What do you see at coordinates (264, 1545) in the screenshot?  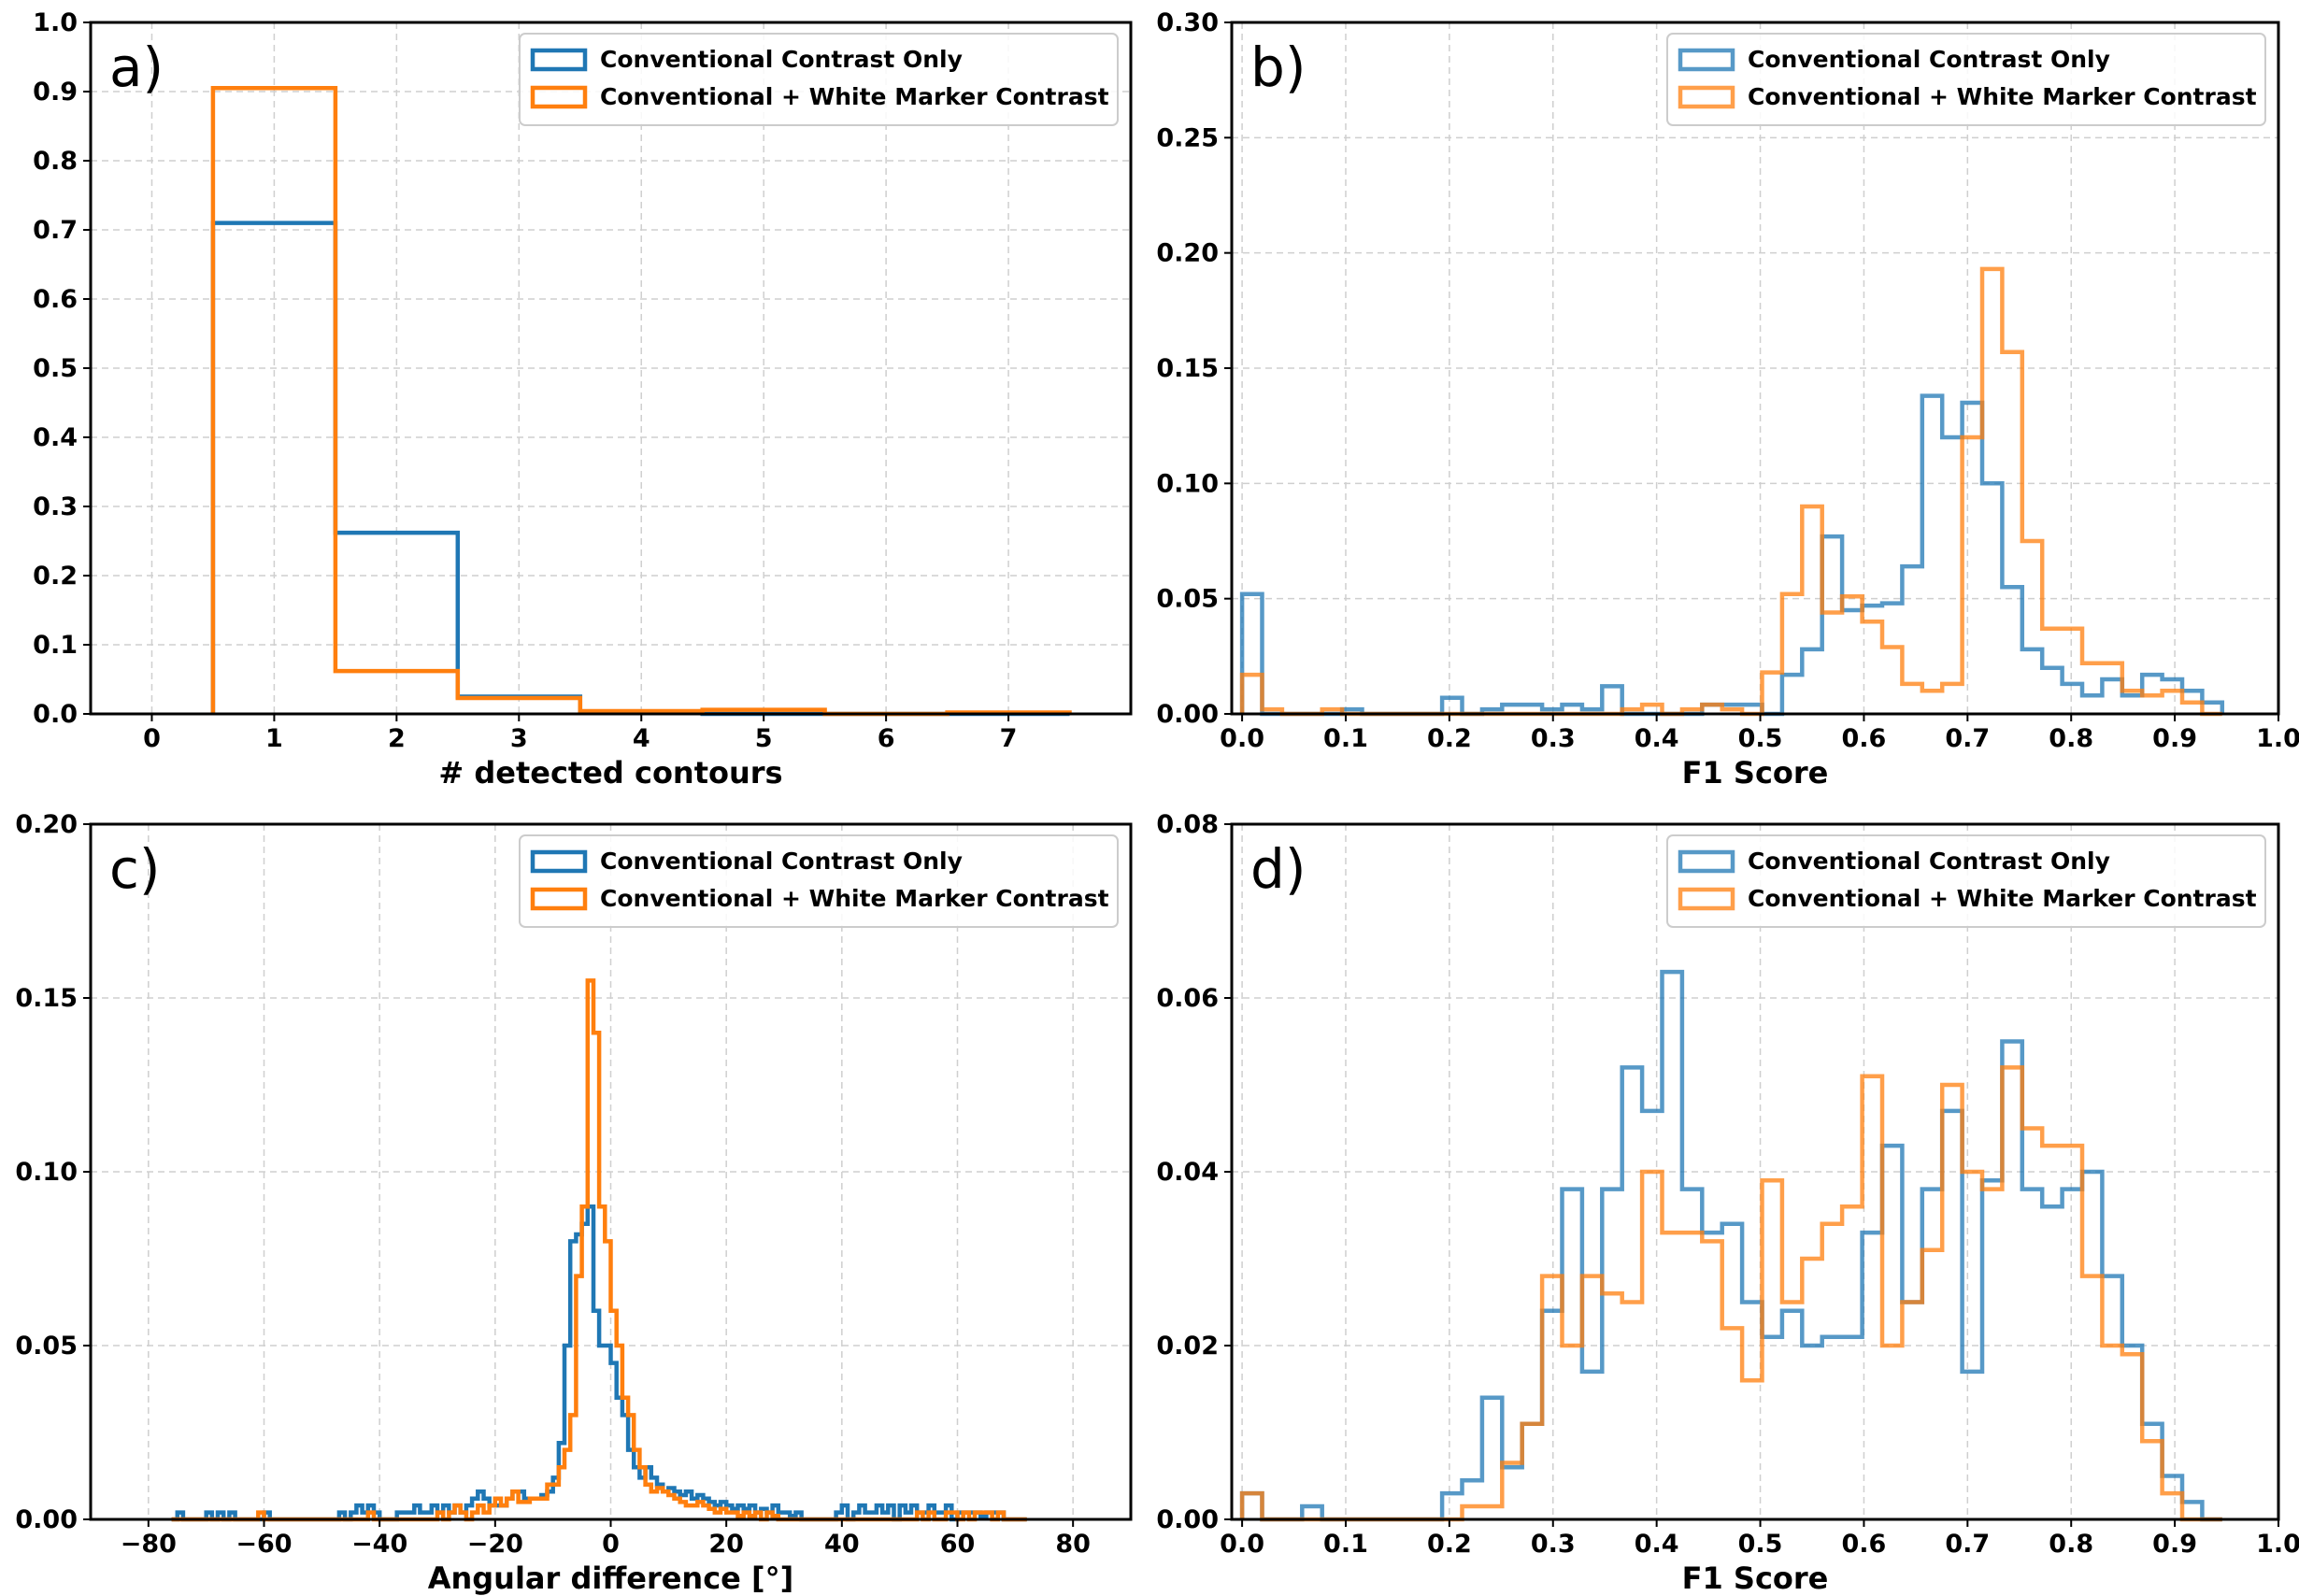 I see `x-tick-label: −60` at bounding box center [264, 1545].